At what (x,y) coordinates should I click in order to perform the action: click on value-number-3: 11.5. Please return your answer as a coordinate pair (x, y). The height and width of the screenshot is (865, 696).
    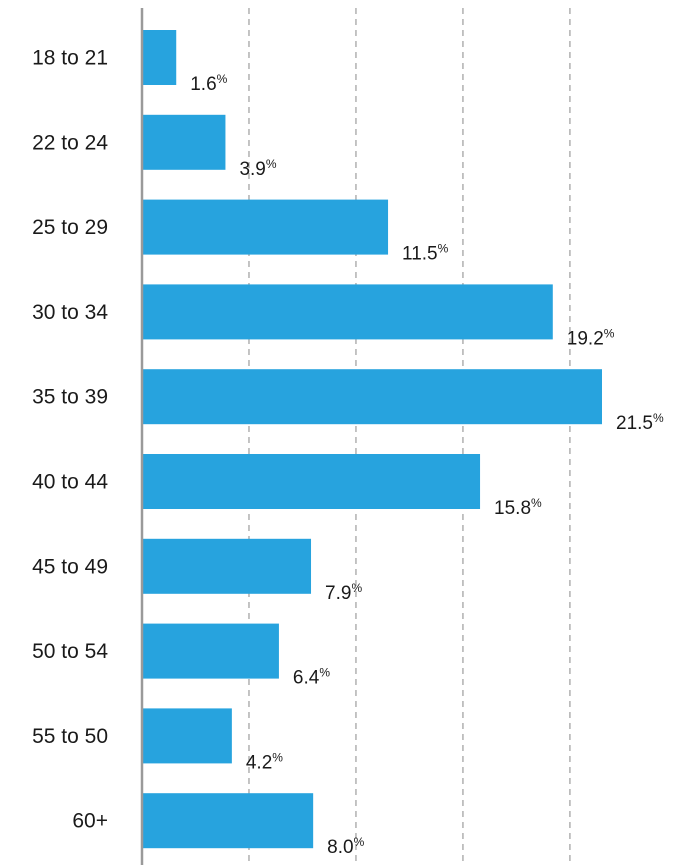
    Looking at the image, I should click on (420, 254).